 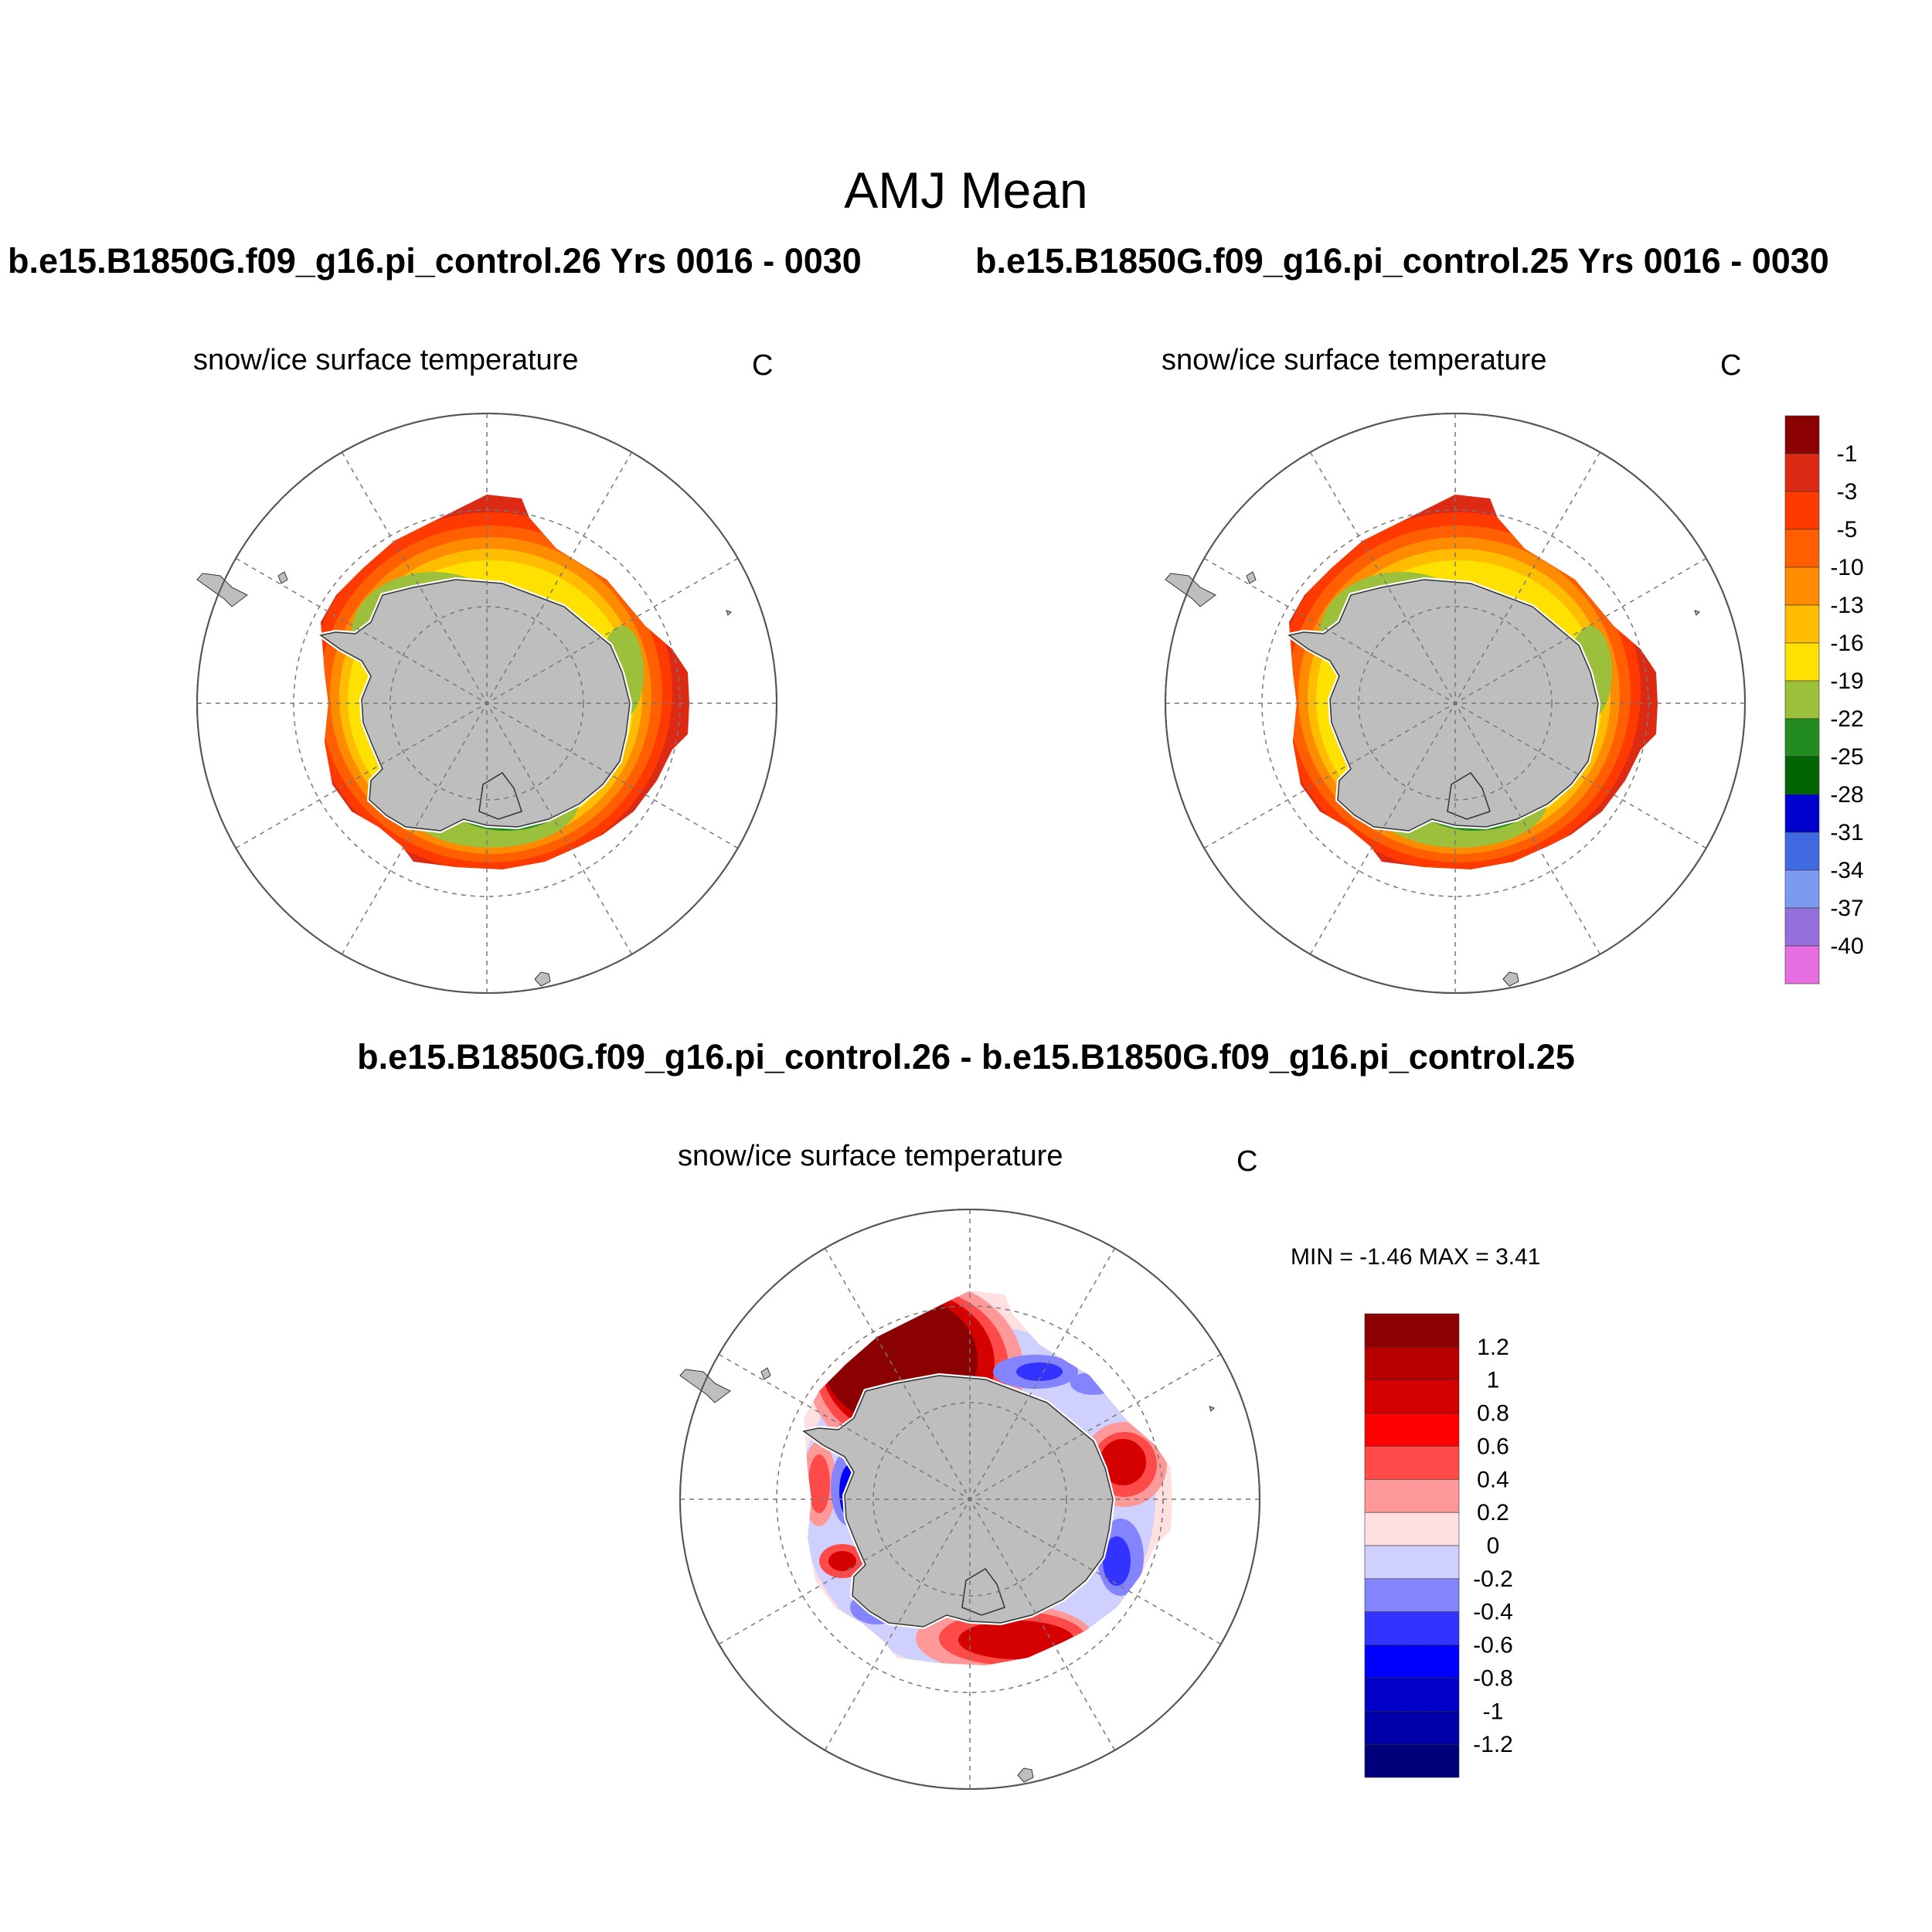 I want to click on colorbar-tick-label: 0.8, so click(x=1493, y=1414).